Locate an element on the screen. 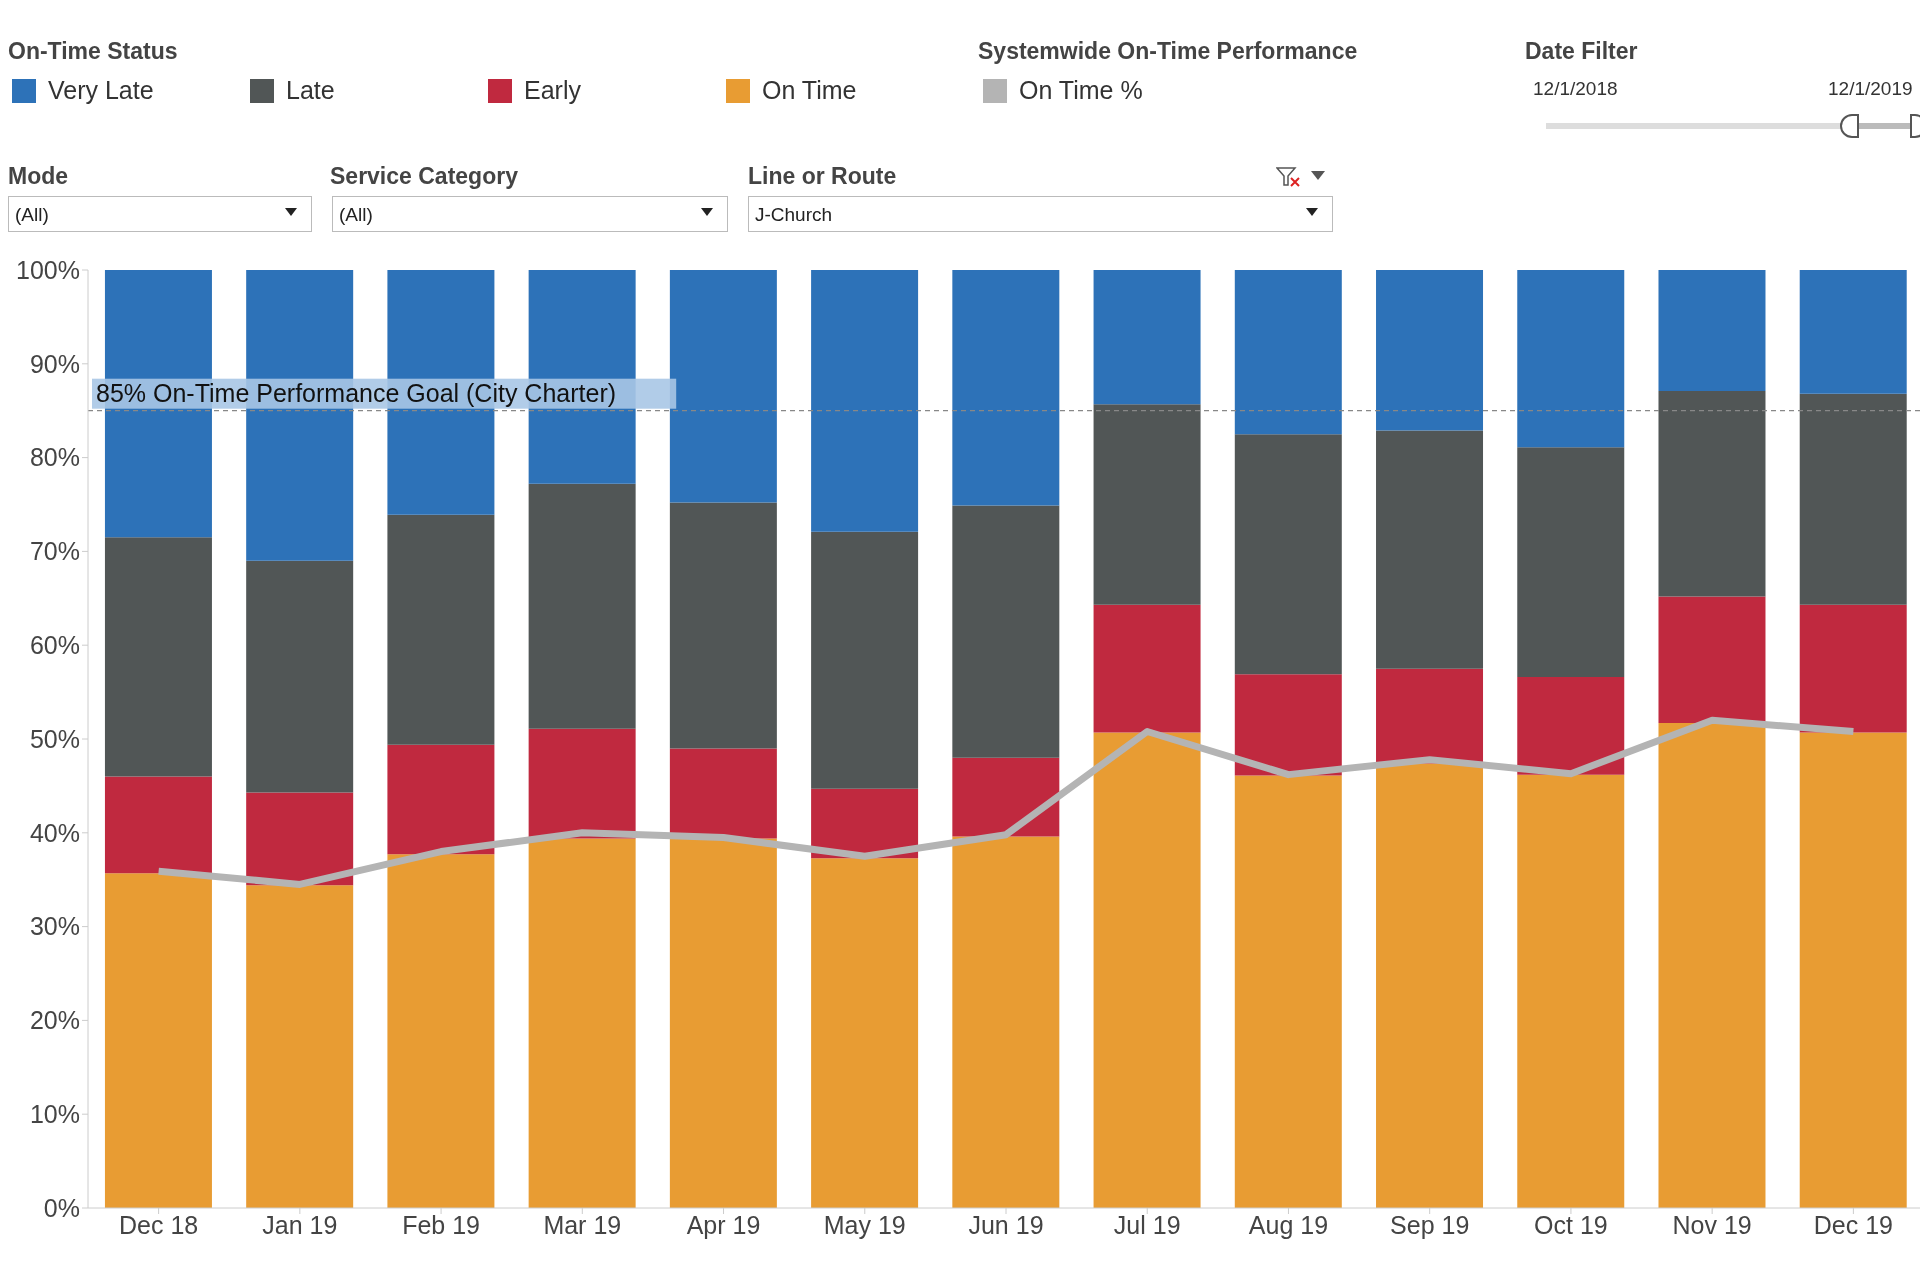 The width and height of the screenshot is (1920, 1280). text: Mode is located at coordinates (38, 176).